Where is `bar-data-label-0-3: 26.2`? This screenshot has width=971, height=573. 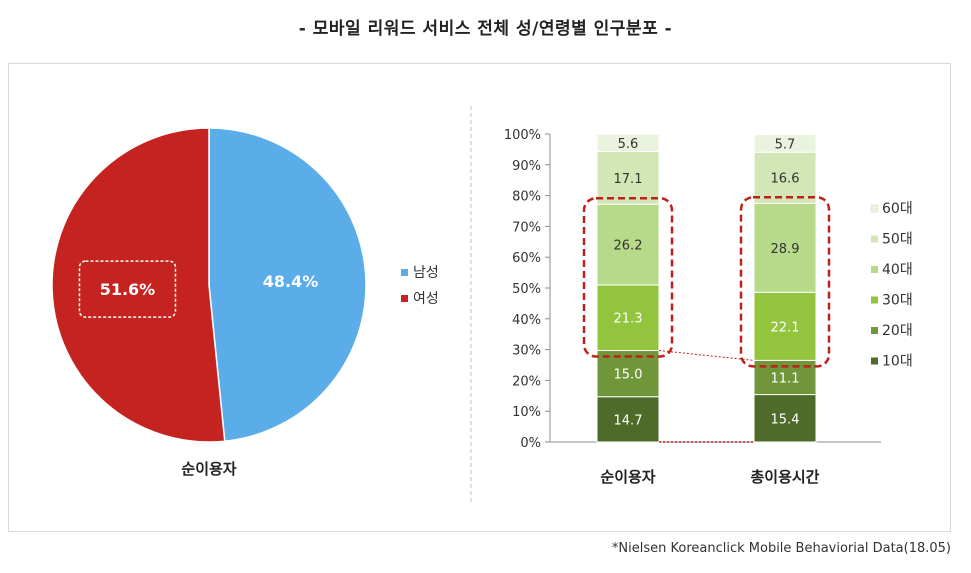
bar-data-label-0-3: 26.2 is located at coordinates (628, 246).